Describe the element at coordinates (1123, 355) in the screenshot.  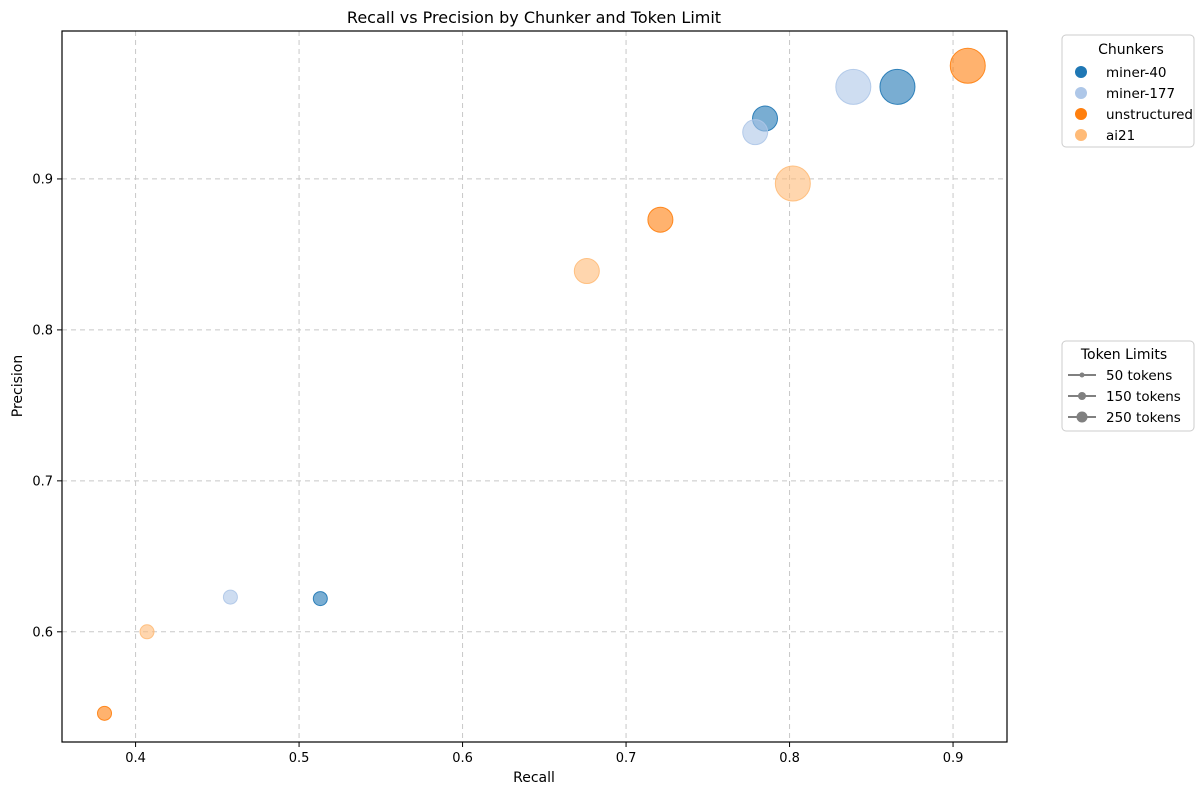
I see `legend-tokens-title: Token Limits` at that location.